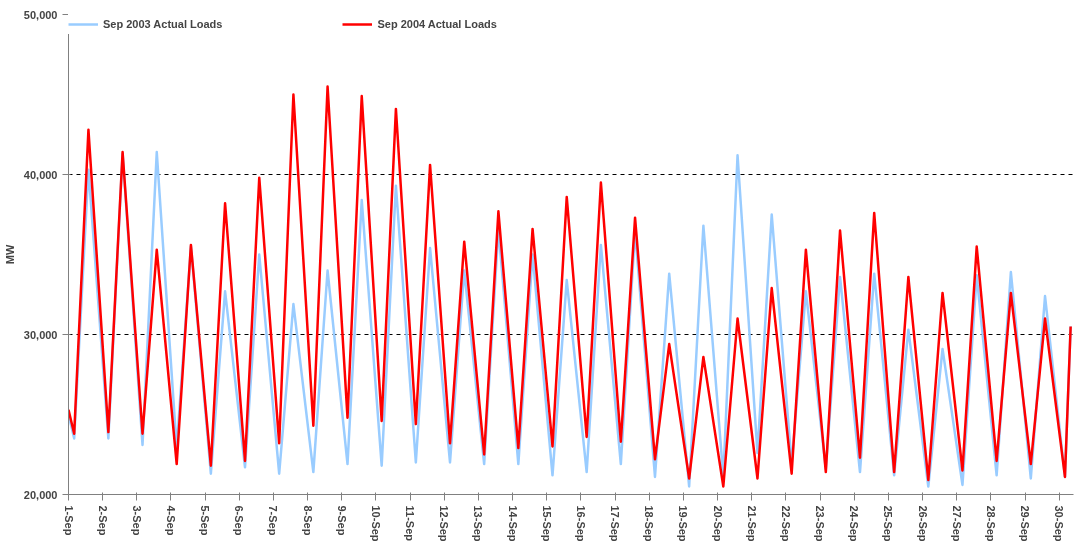 The image size is (1089, 548). What do you see at coordinates (512, 523) in the screenshot?
I see `x-tick-label: 14-Sep` at bounding box center [512, 523].